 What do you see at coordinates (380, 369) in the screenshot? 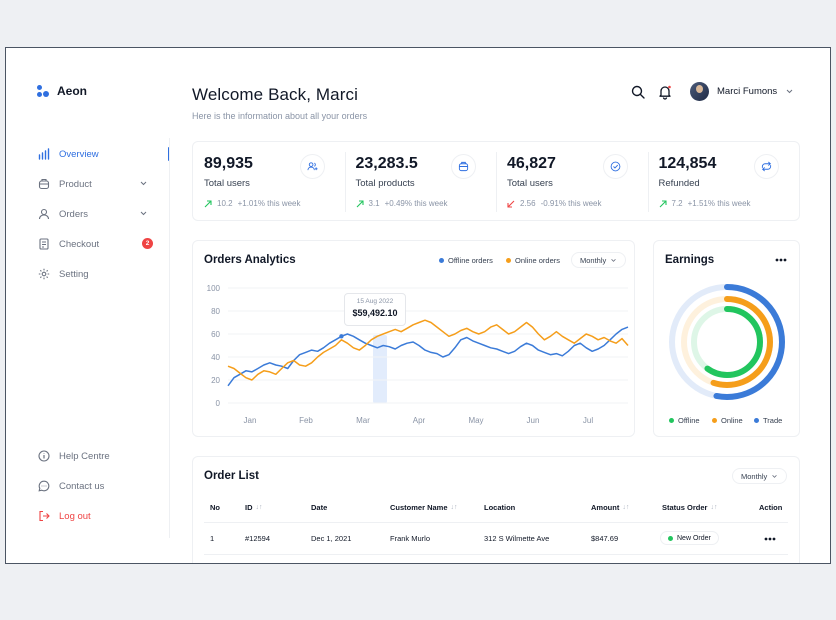
I see `chart-hover-highlight` at bounding box center [380, 369].